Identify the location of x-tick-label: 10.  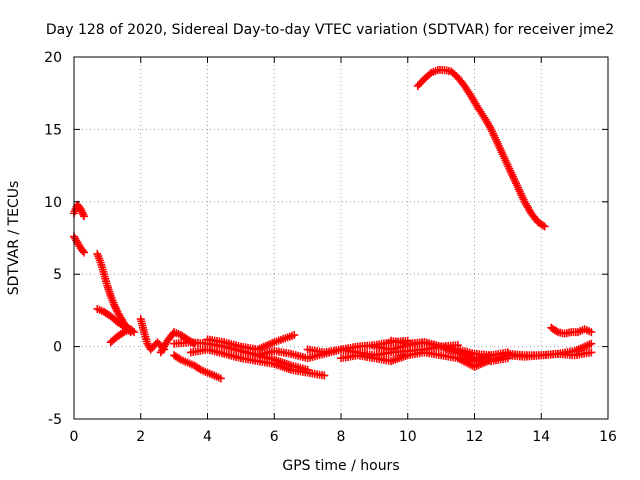
(408, 437).